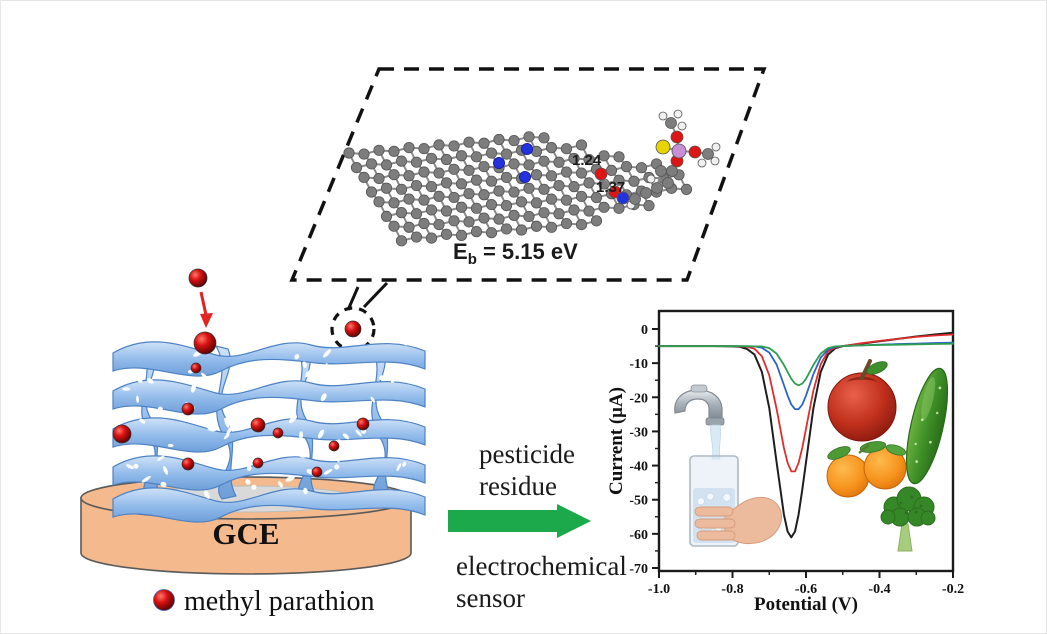 This screenshot has height=634, width=1047. What do you see at coordinates (519, 521) in the screenshot?
I see `process-arrow` at bounding box center [519, 521].